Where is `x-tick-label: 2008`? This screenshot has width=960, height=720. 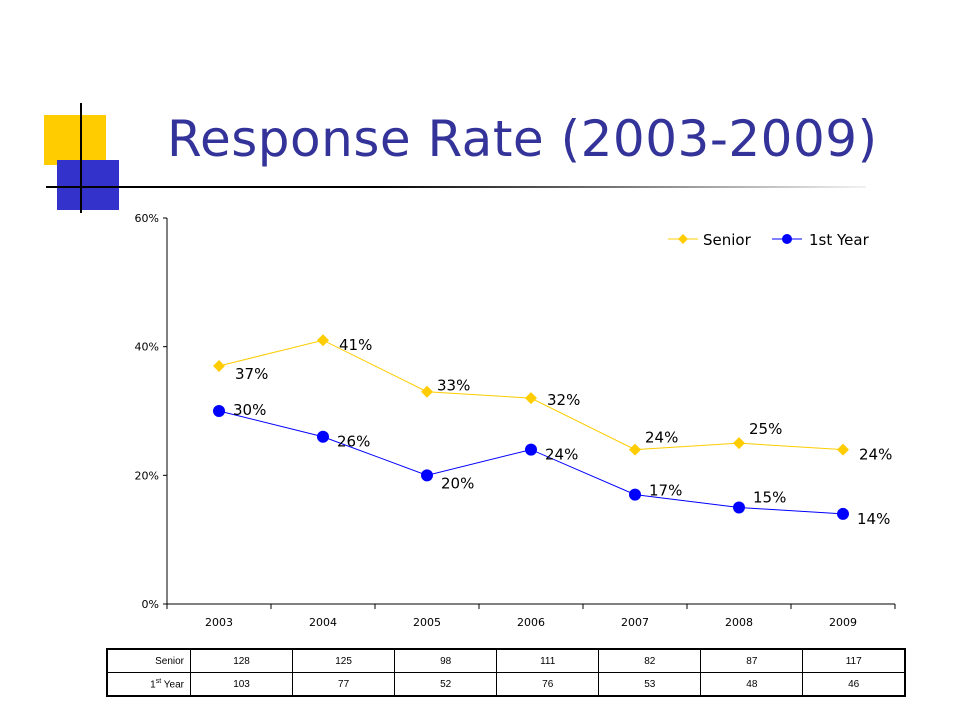
x-tick-label: 2008 is located at coordinates (739, 622).